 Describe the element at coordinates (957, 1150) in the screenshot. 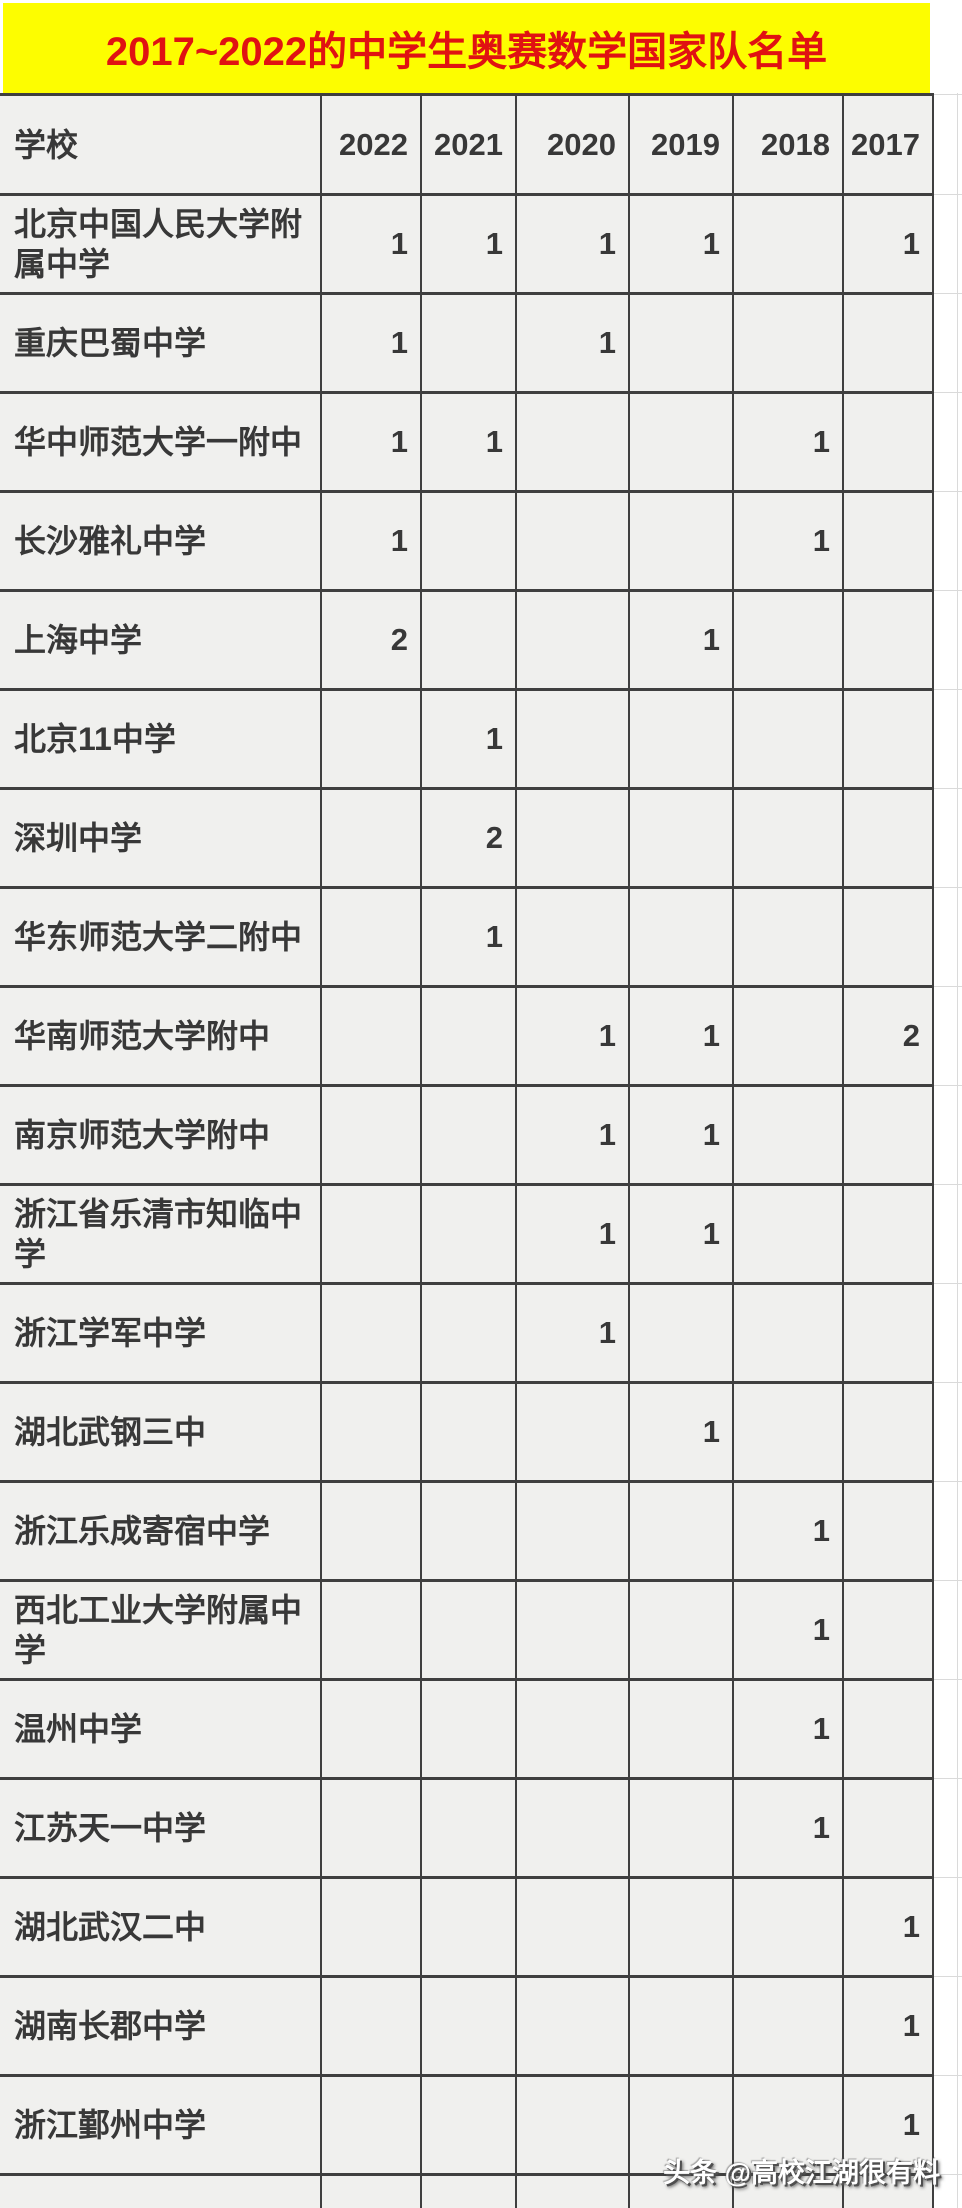

I see `right-edge-gridline` at that location.